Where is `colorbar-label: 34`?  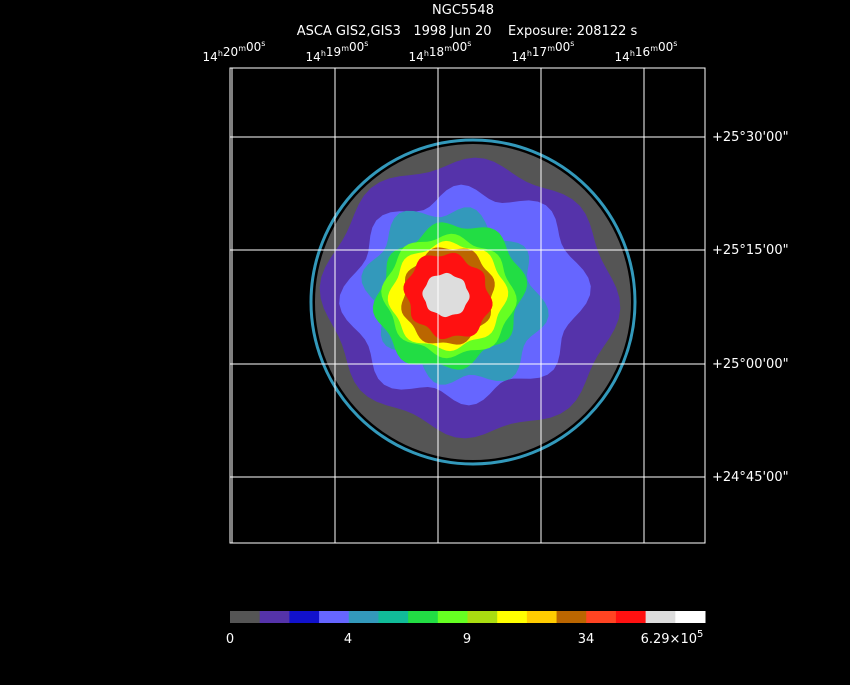 colorbar-label: 34 is located at coordinates (586, 639).